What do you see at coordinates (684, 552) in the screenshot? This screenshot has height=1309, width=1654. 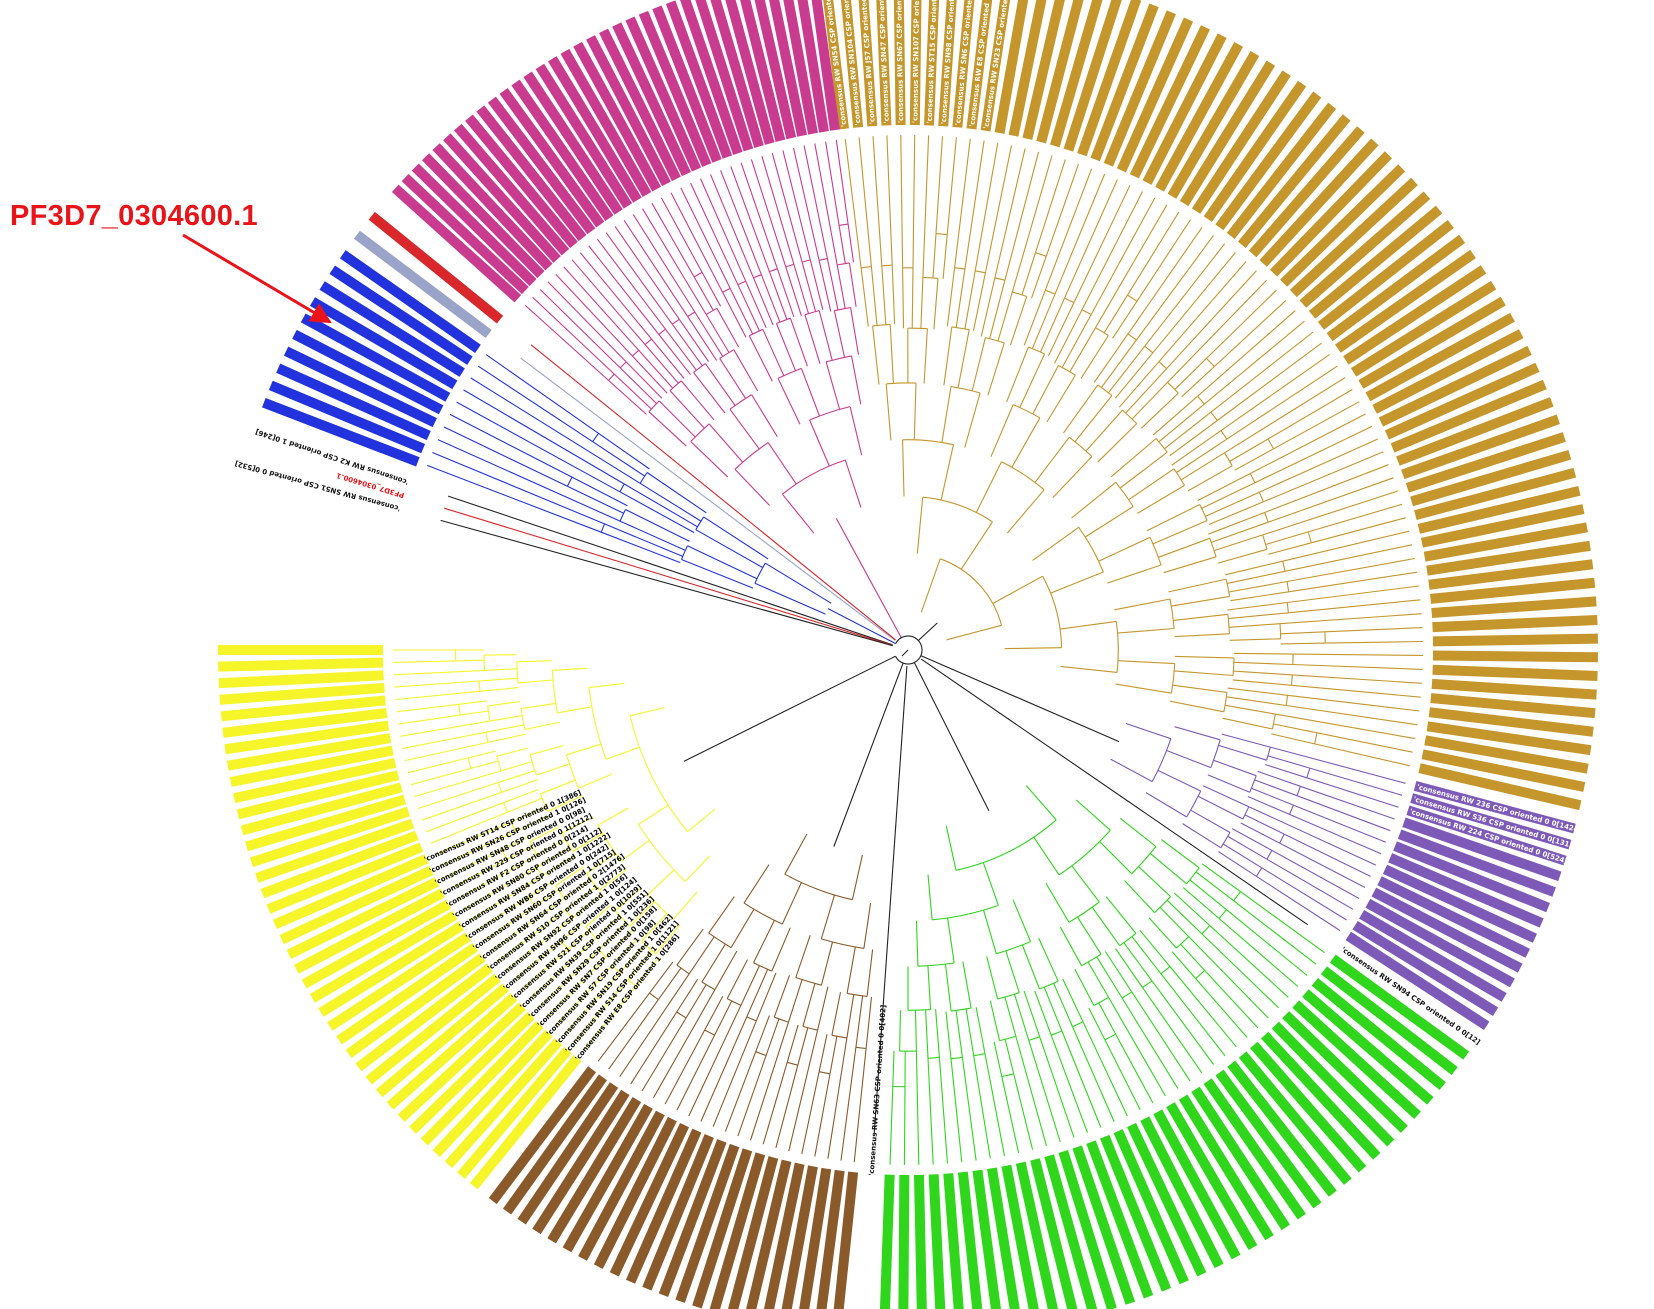 I see `blue-clade-node-arc` at bounding box center [684, 552].